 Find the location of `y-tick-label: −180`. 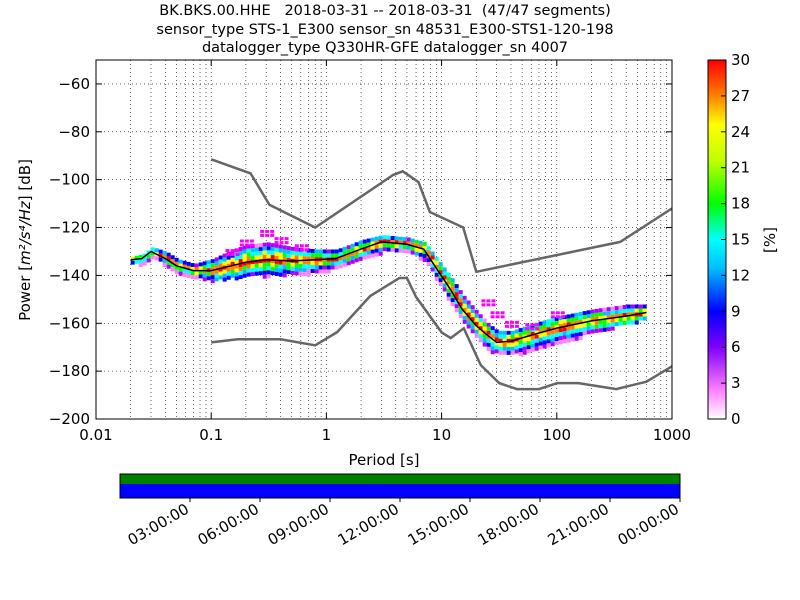

y-tick-label: −180 is located at coordinates (69, 371).